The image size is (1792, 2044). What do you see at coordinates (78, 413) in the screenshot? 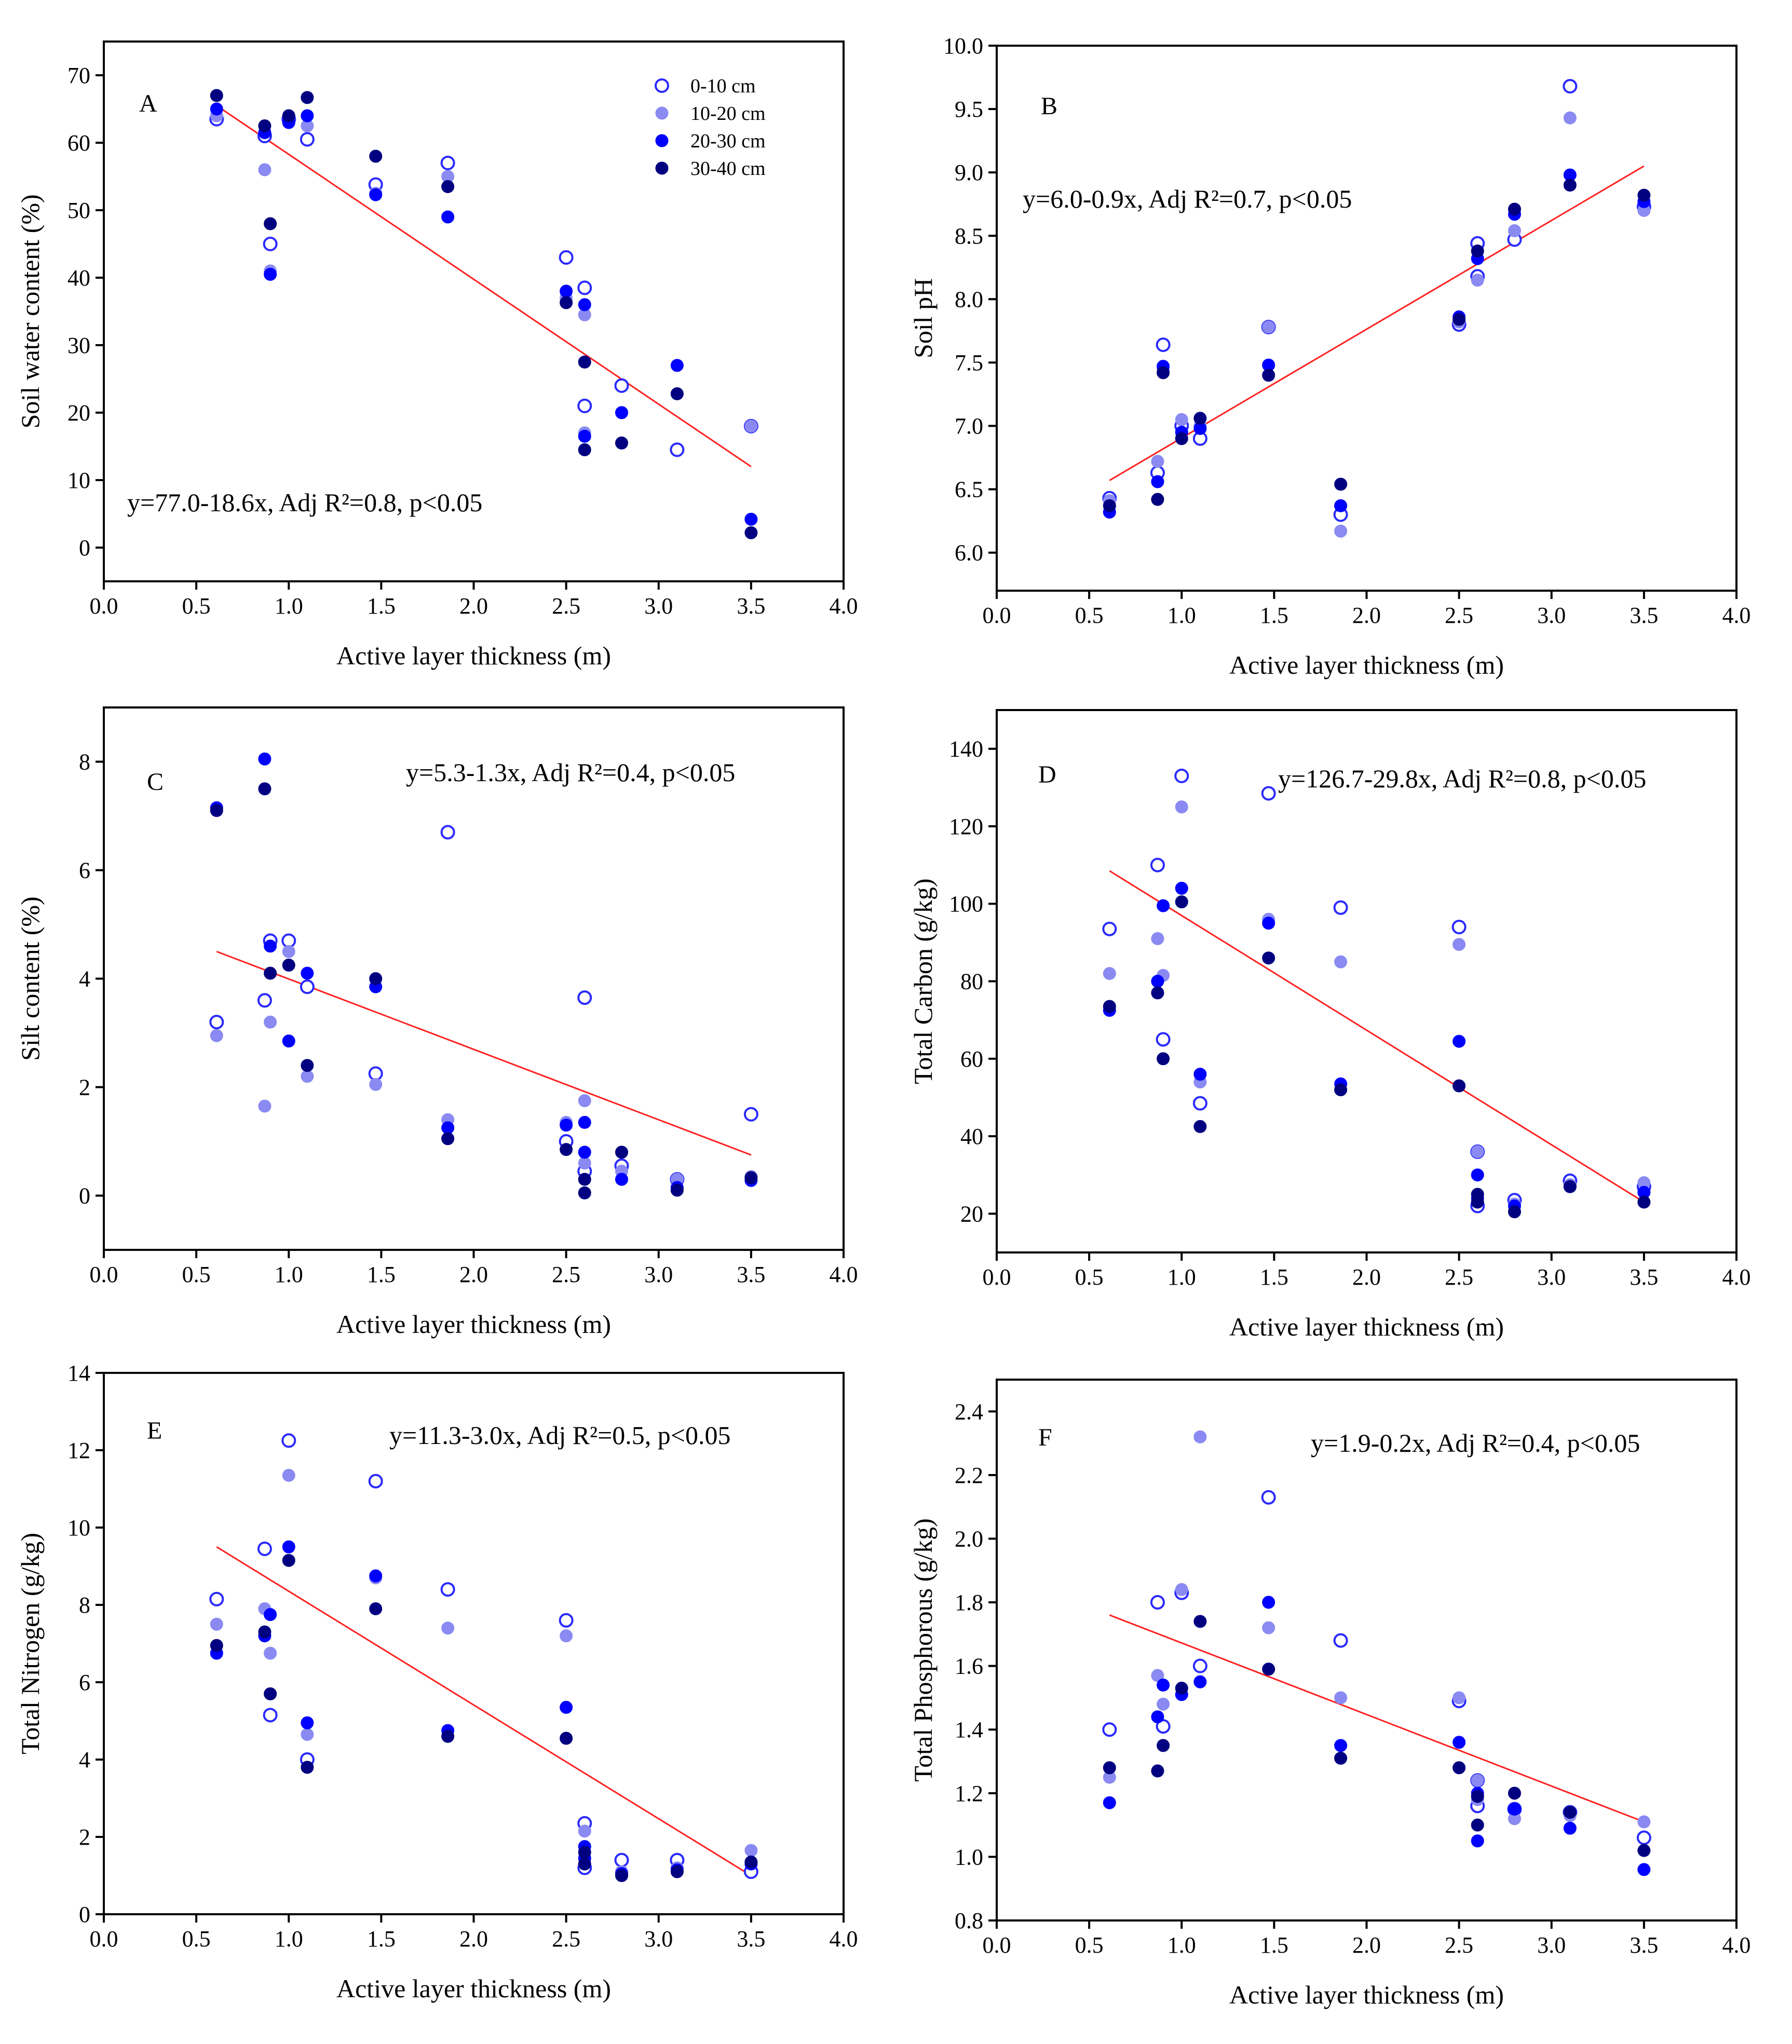
I see `y-tick-label: 20` at bounding box center [78, 413].